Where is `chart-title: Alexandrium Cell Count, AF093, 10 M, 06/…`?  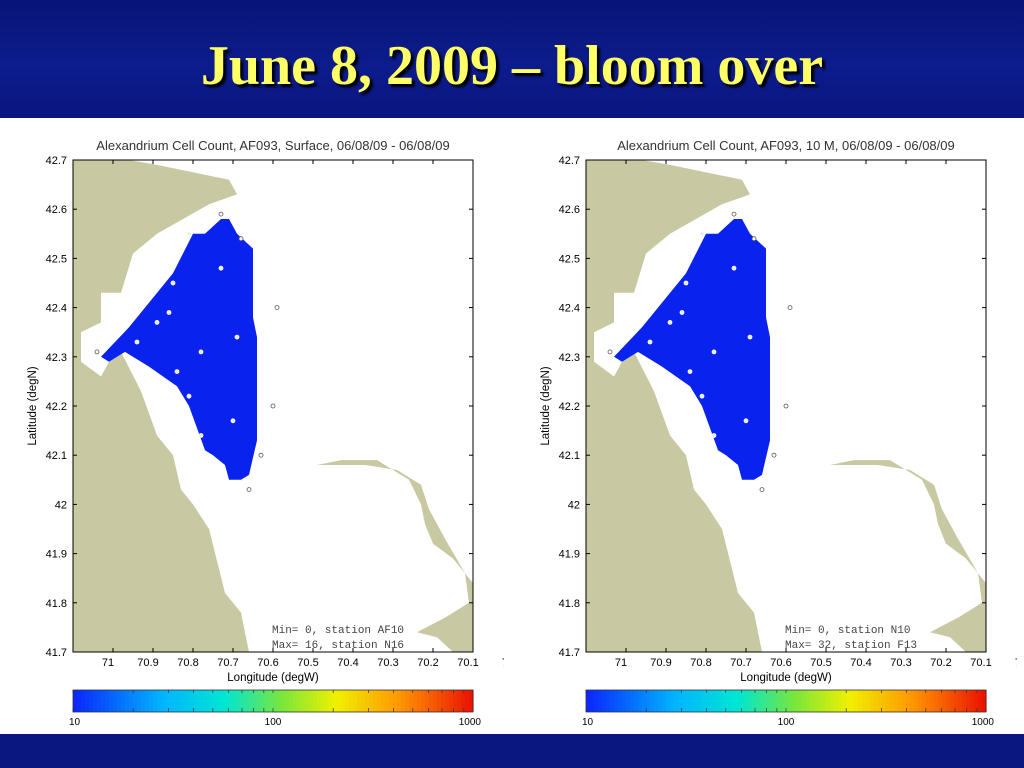
chart-title: Alexandrium Cell Count, AF093, 10 M, 06/… is located at coordinates (785, 145).